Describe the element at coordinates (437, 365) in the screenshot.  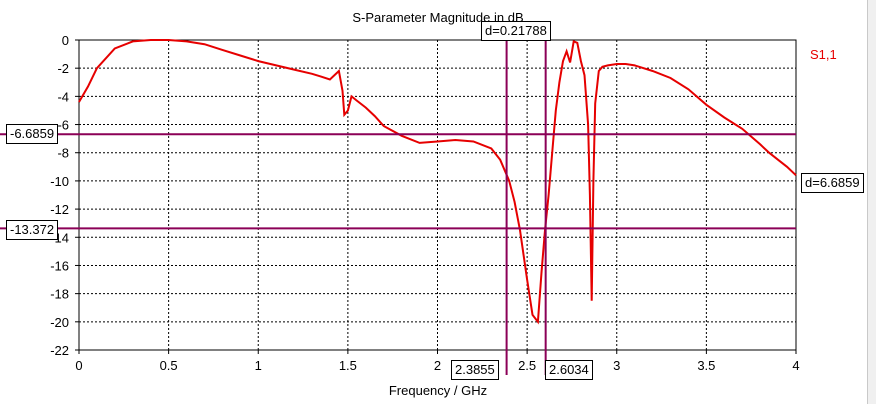
I see `x-tick-label: 2` at that location.